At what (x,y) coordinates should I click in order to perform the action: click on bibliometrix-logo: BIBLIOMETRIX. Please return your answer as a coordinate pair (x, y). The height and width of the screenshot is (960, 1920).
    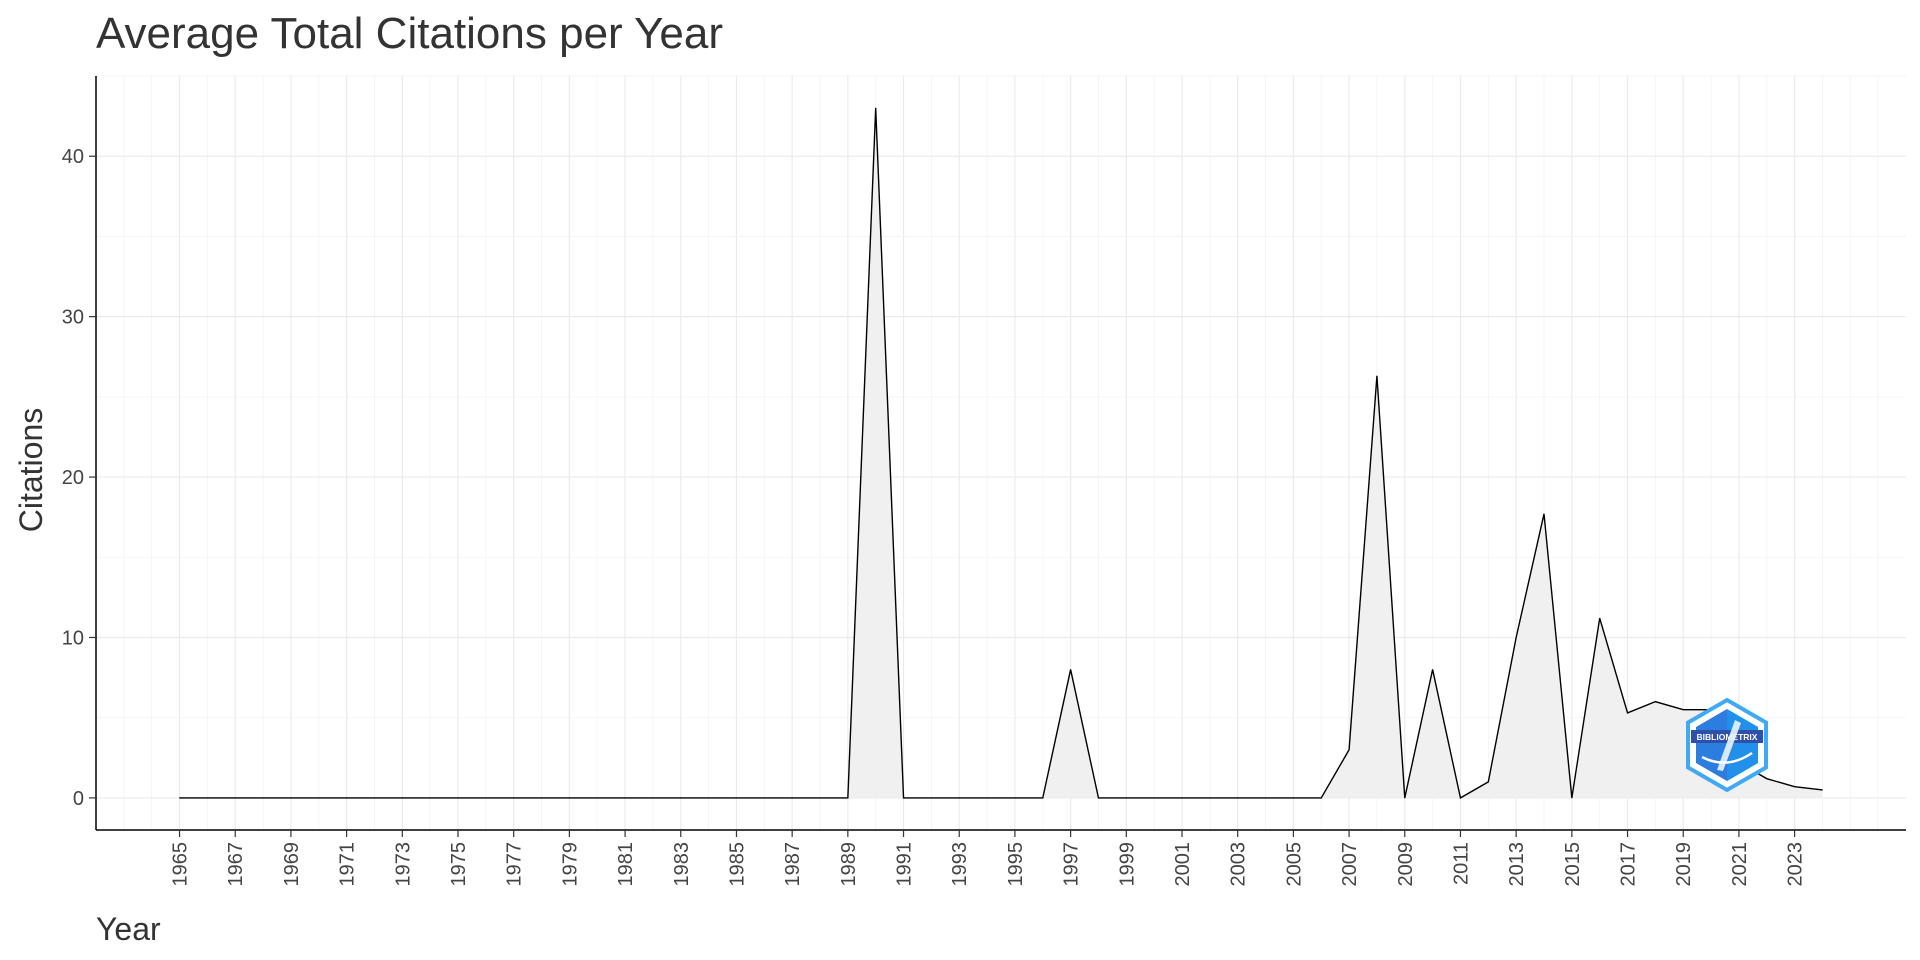
    Looking at the image, I should click on (1727, 745).